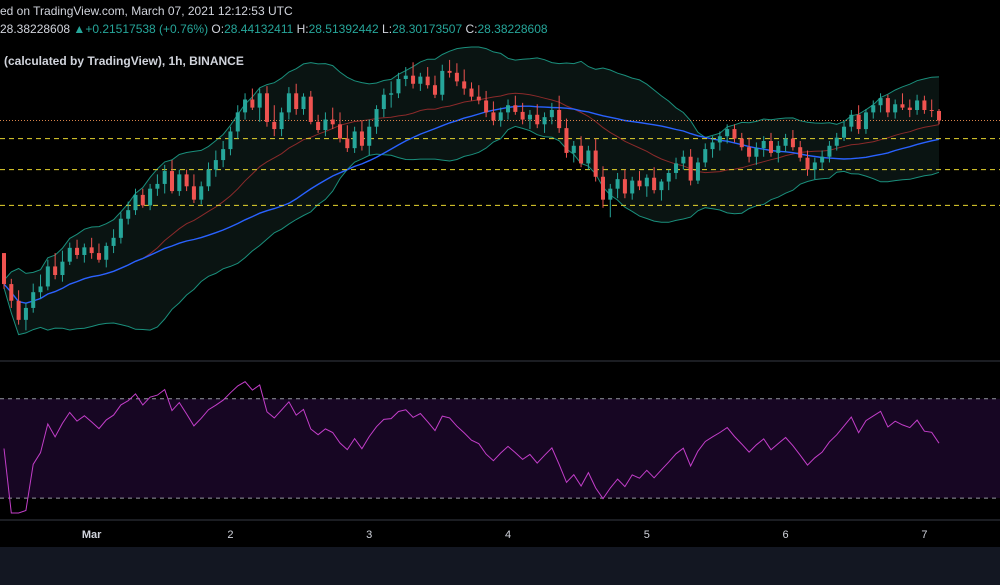 The image size is (1000, 585). What do you see at coordinates (500, 566) in the screenshot?
I see `footer-bar` at bounding box center [500, 566].